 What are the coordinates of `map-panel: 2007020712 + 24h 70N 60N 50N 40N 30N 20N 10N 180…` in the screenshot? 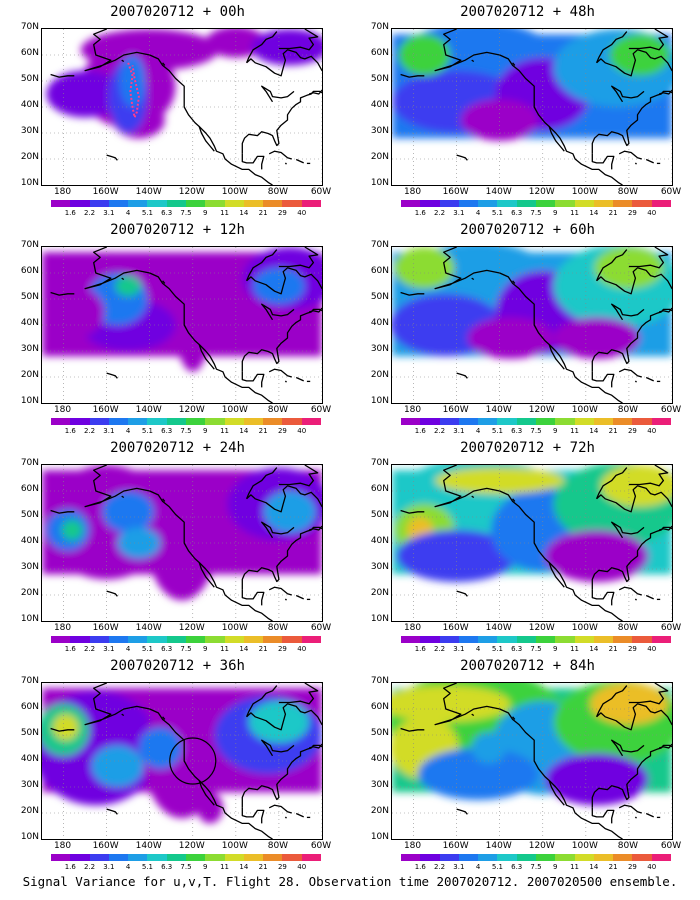 It's located at (177, 549).